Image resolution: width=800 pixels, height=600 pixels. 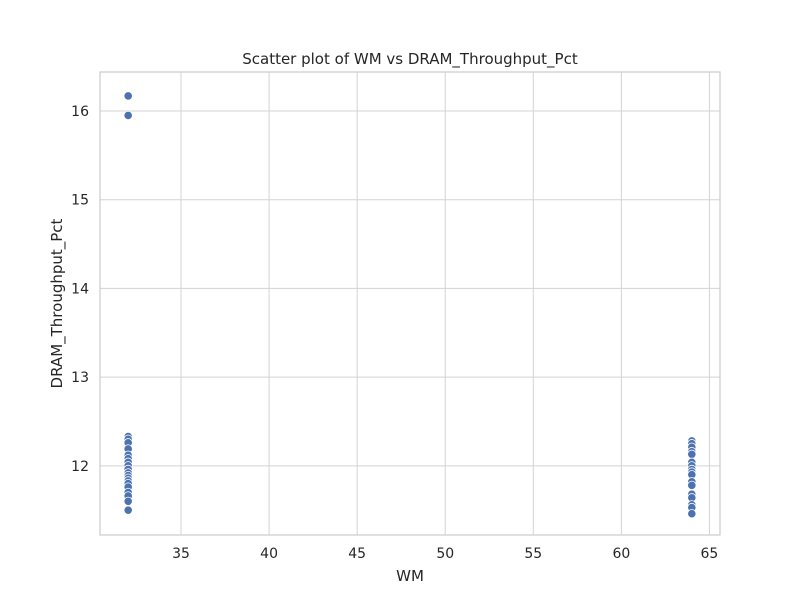 What do you see at coordinates (410, 576) in the screenshot?
I see `x-axis-label: WM` at bounding box center [410, 576].